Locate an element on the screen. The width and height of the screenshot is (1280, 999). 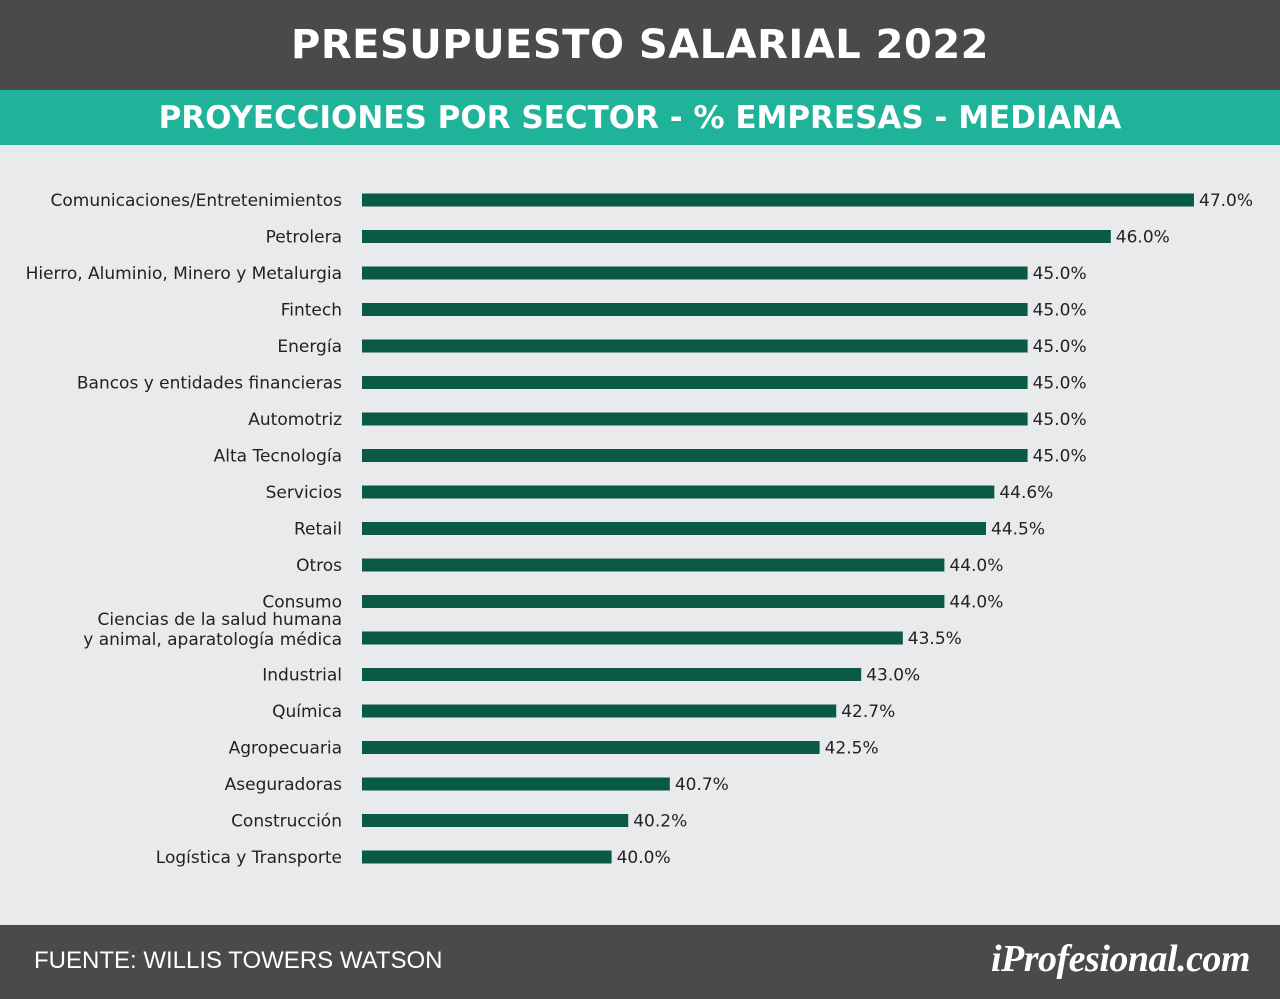
category-label: Automotriz is located at coordinates (295, 420).